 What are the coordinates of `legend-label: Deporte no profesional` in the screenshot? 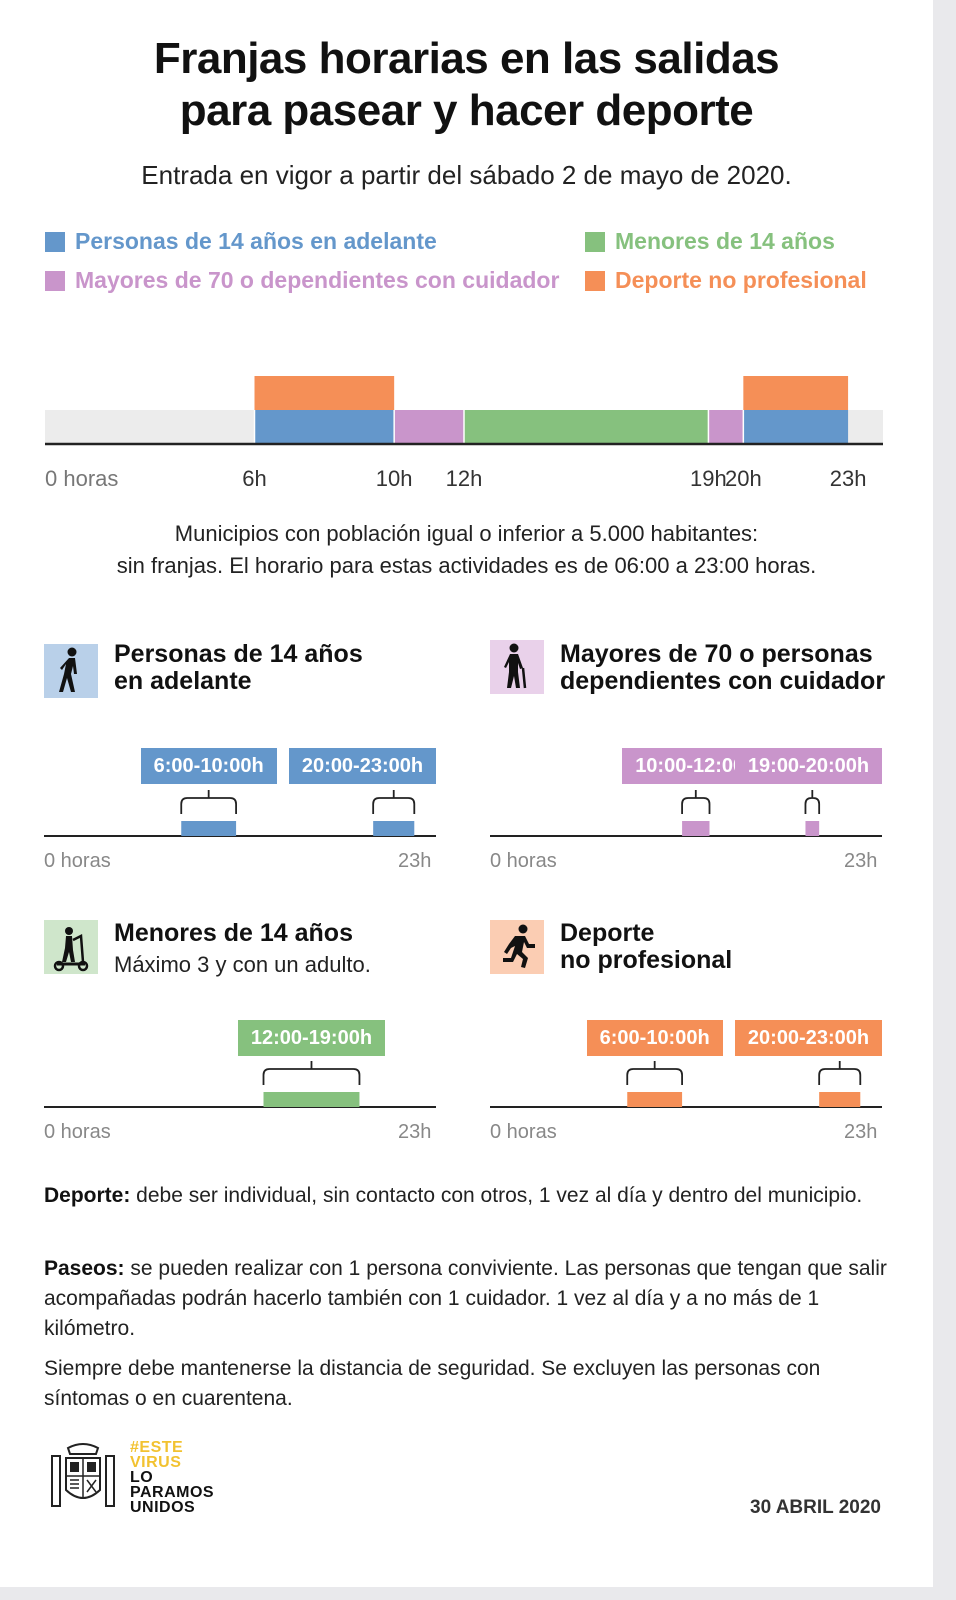 It's located at (741, 280).